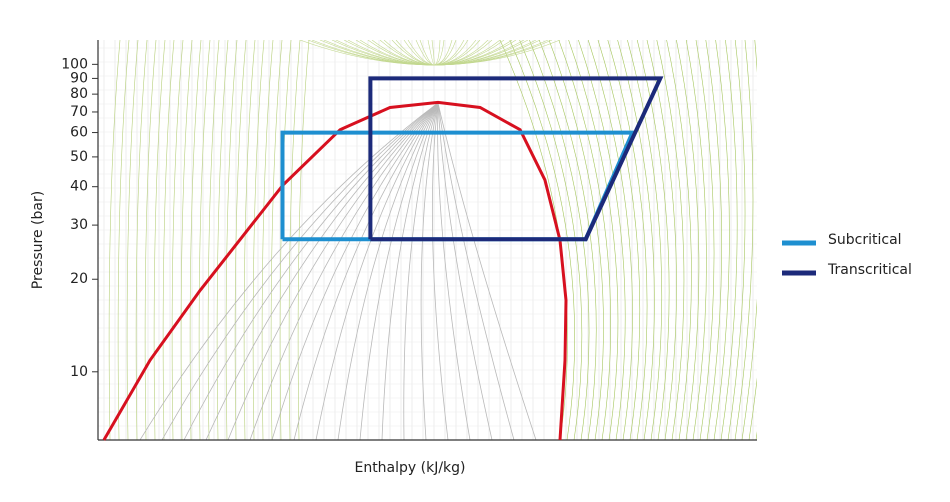 The image size is (950, 502). I want to click on line, so click(516, 159).